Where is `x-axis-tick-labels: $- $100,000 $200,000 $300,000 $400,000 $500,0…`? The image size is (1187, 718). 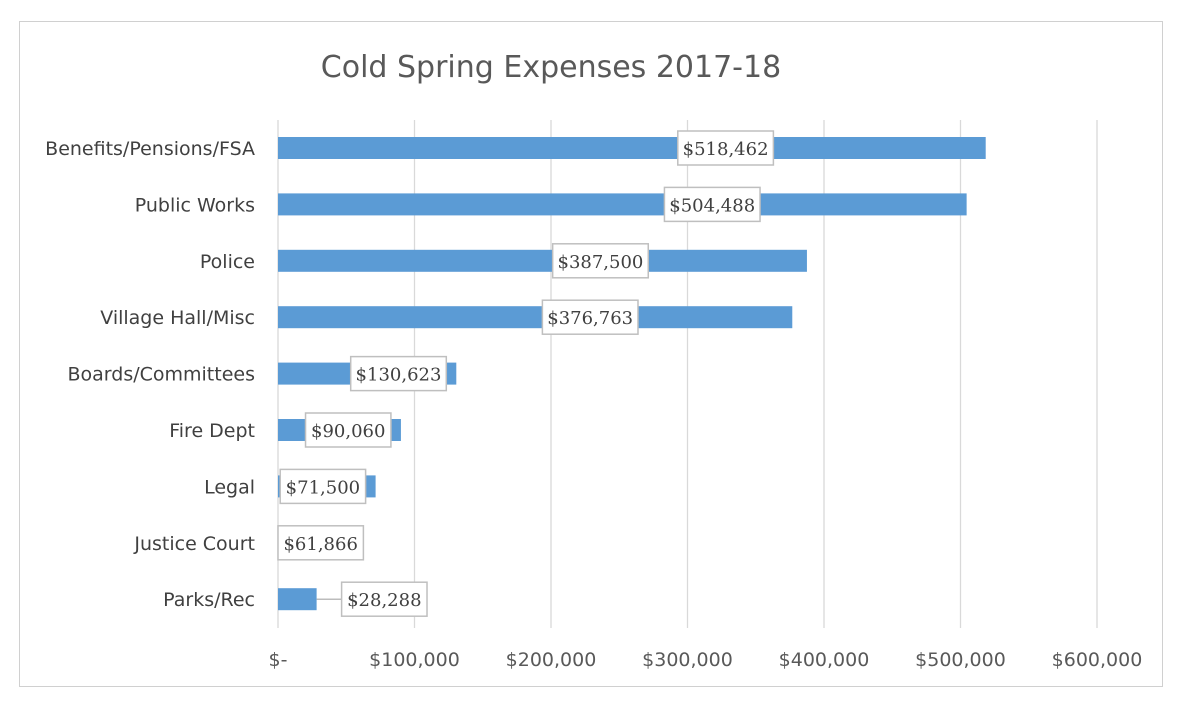
x-axis-tick-labels: $- $100,000 $200,000 $300,000 $400,000 $500,0… is located at coordinates (706, 660).